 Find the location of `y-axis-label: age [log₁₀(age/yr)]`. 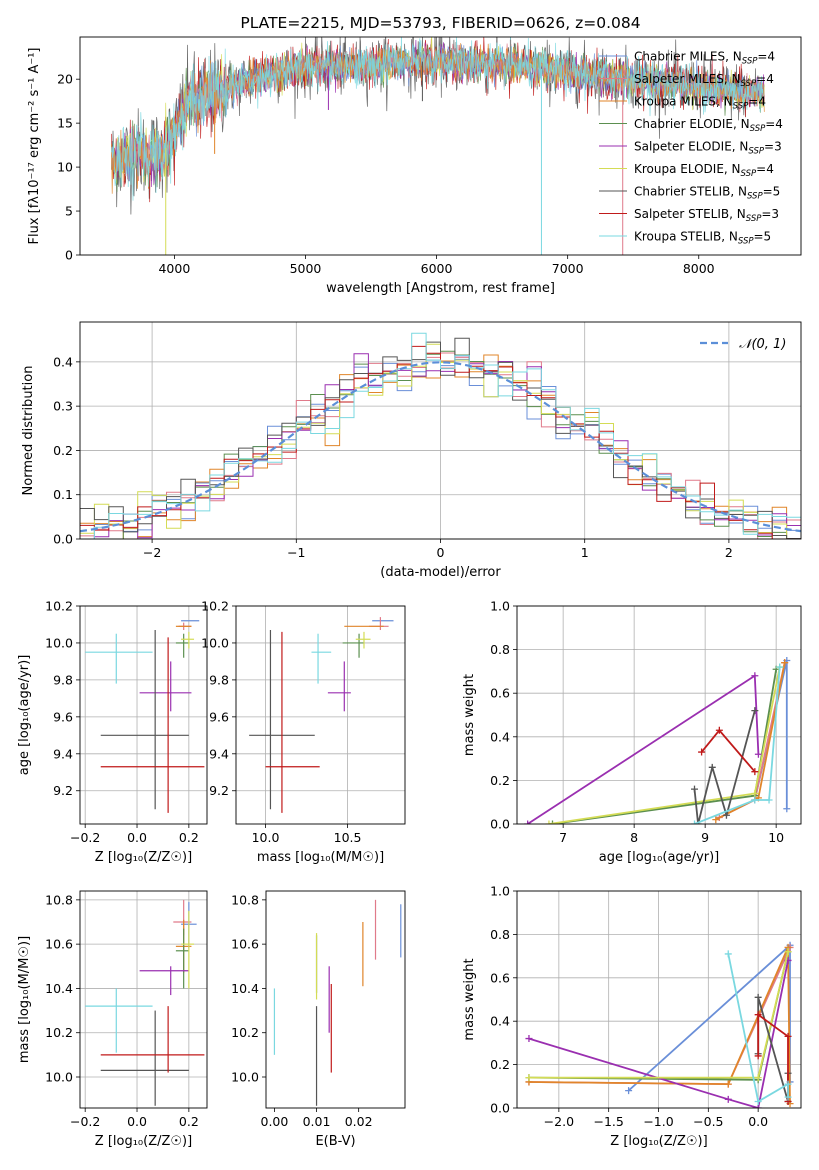

y-axis-label: age [log₁₀(age/yr)] is located at coordinates (24, 715).